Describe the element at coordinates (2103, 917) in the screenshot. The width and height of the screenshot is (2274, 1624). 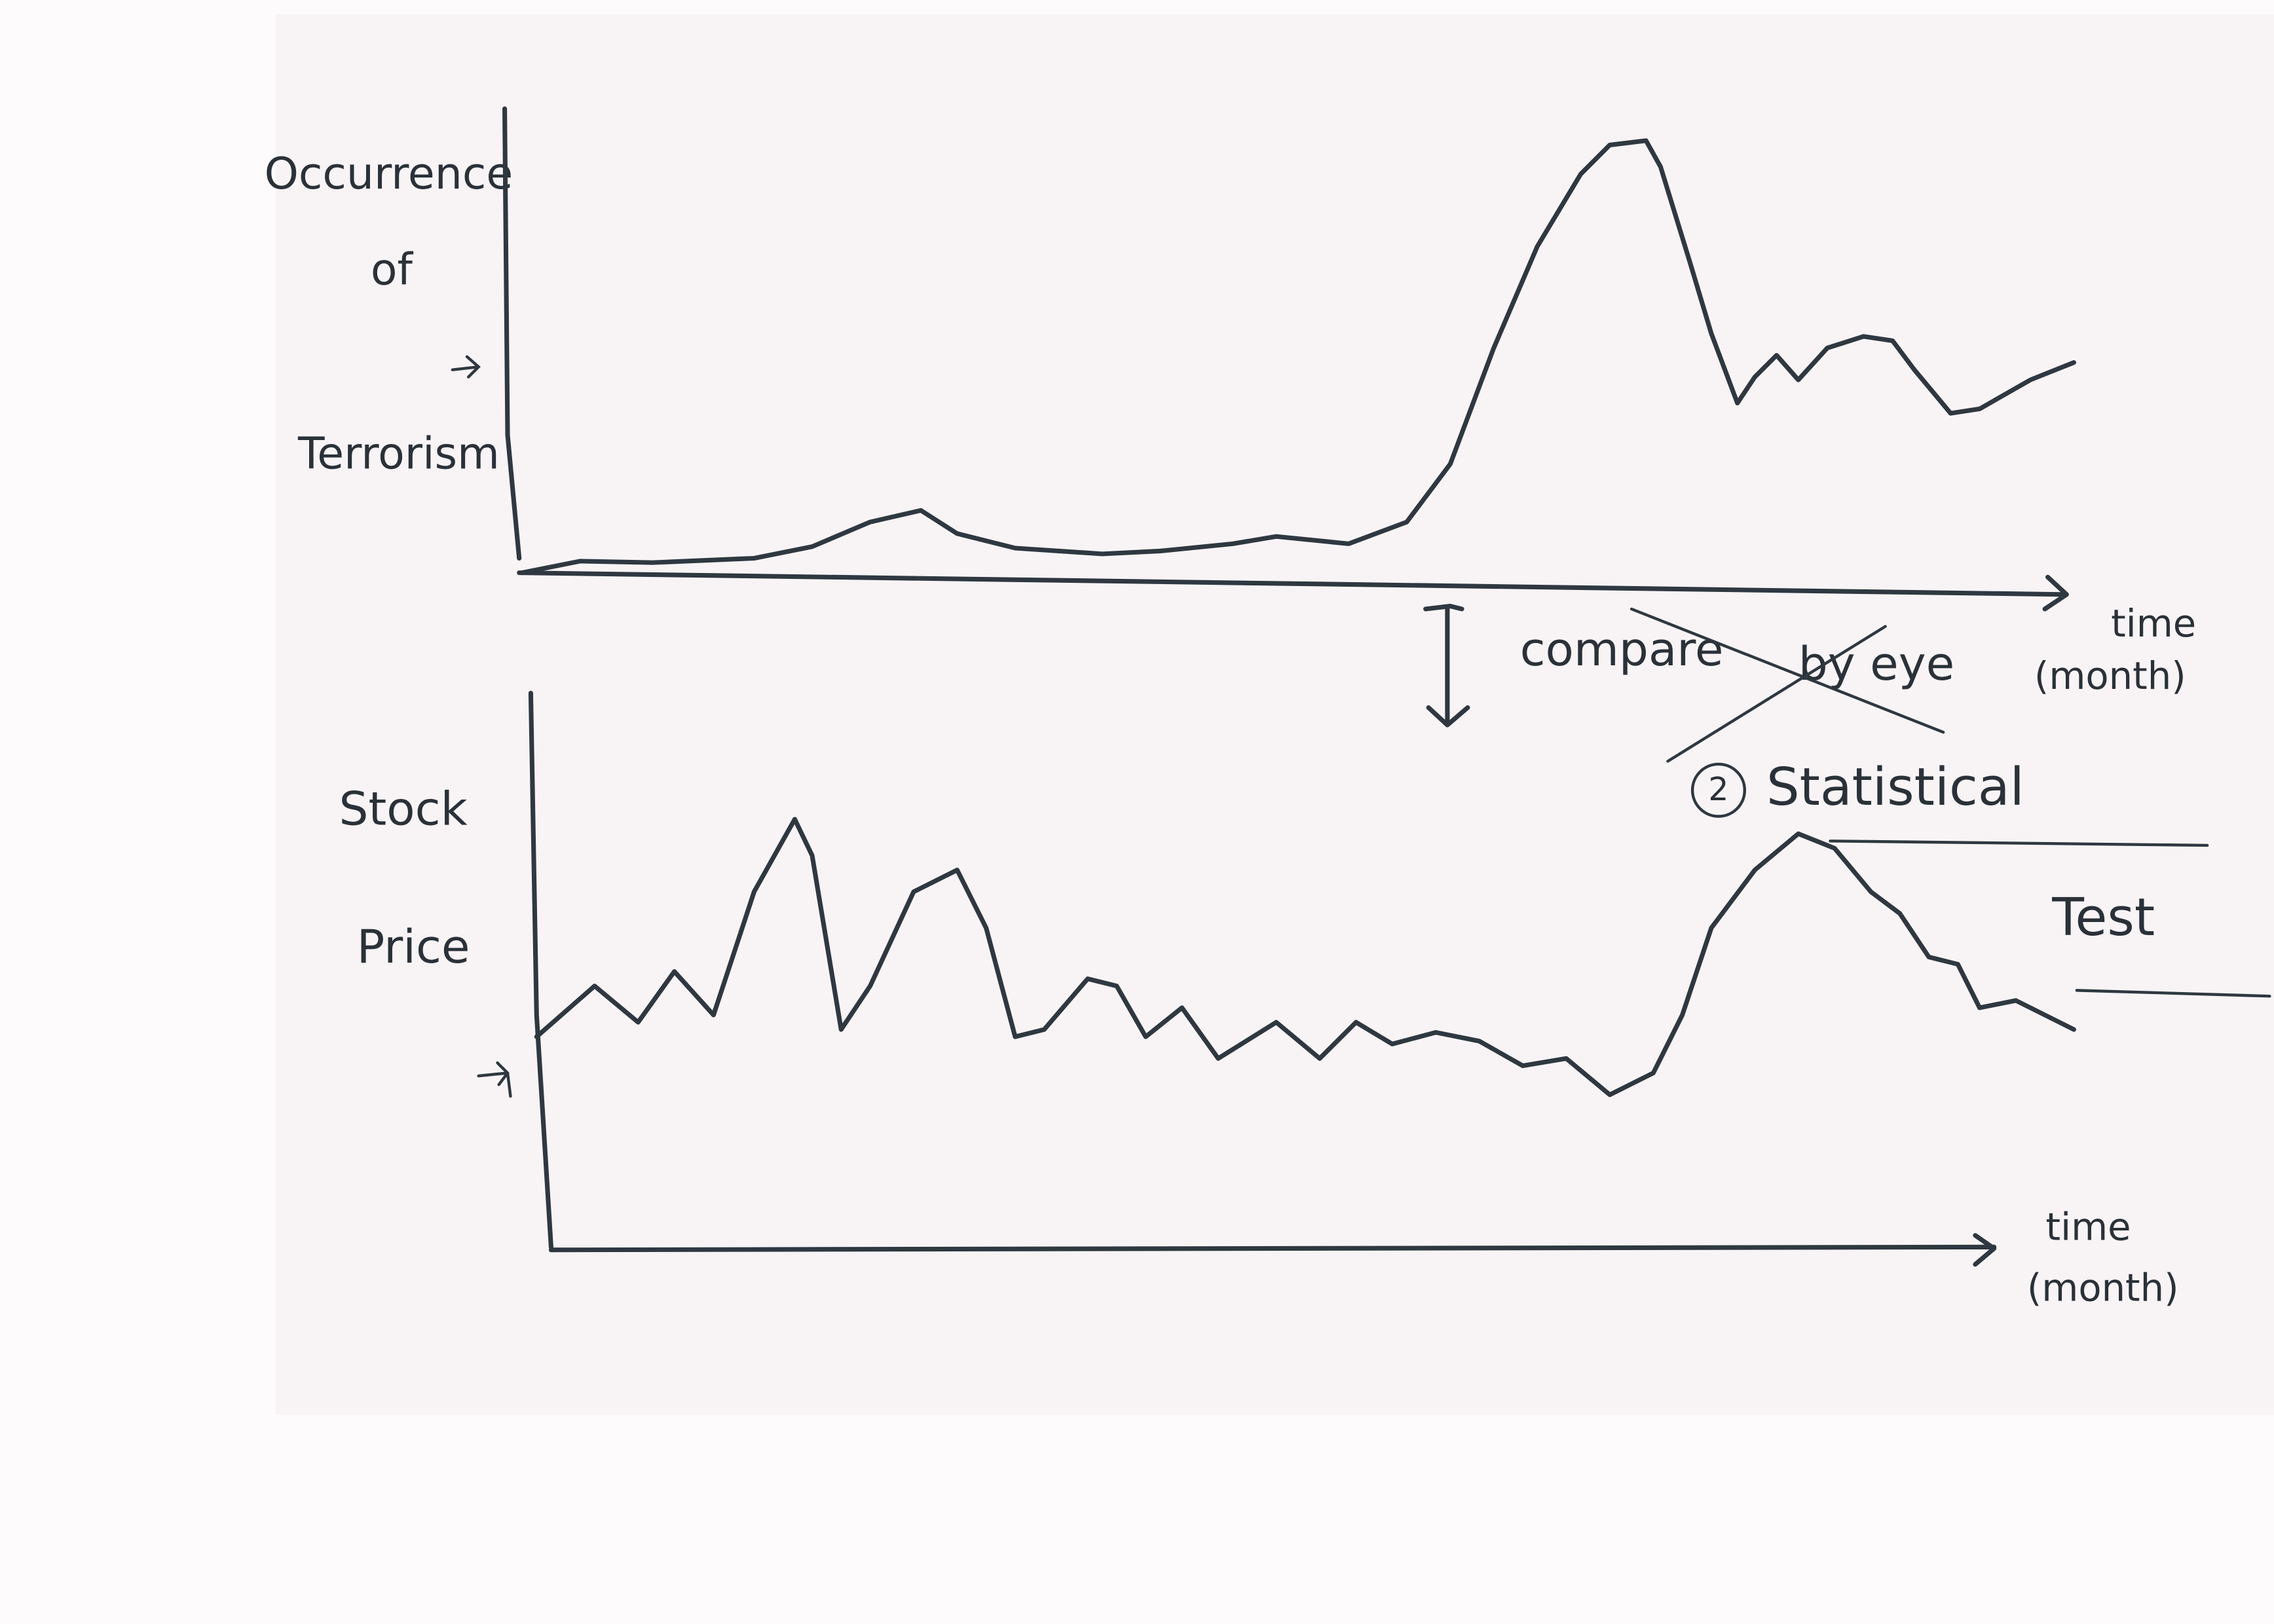
I see `method-text: Test` at that location.